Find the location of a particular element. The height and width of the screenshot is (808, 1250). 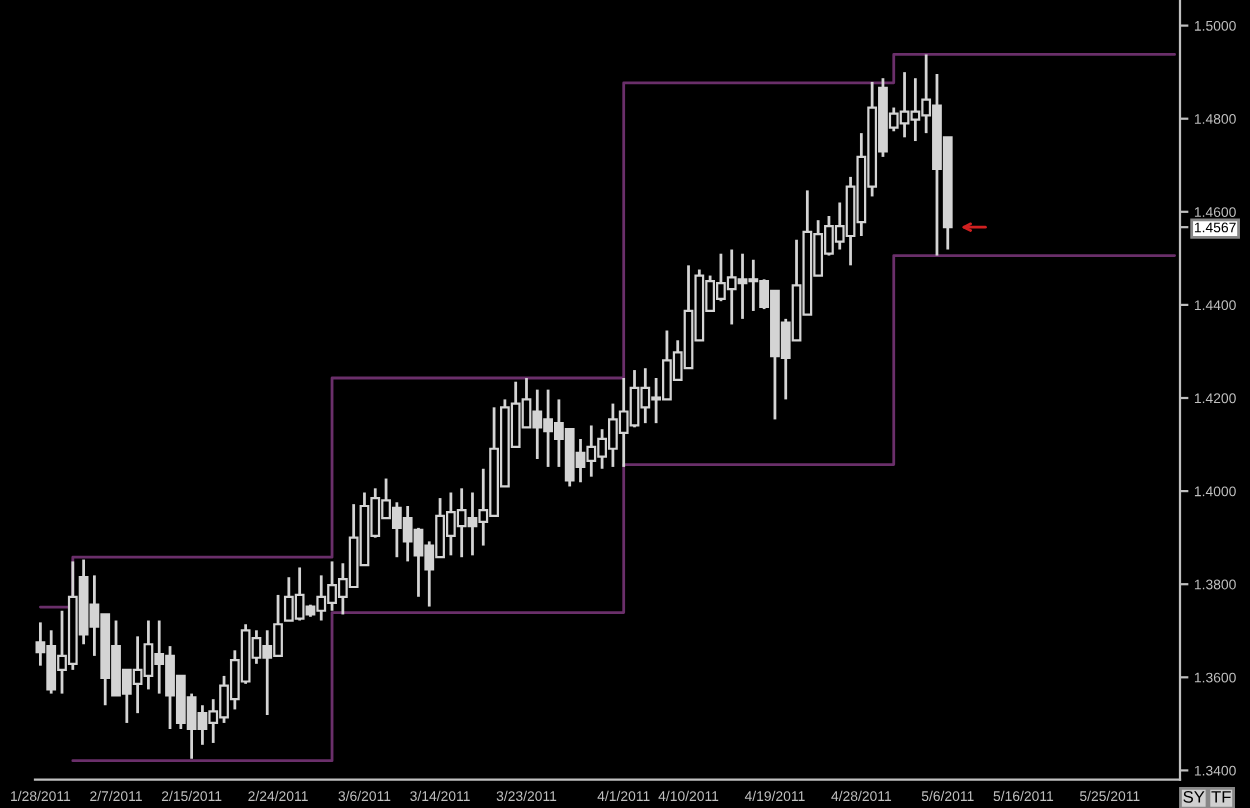

text: SY is located at coordinates (1194, 796).